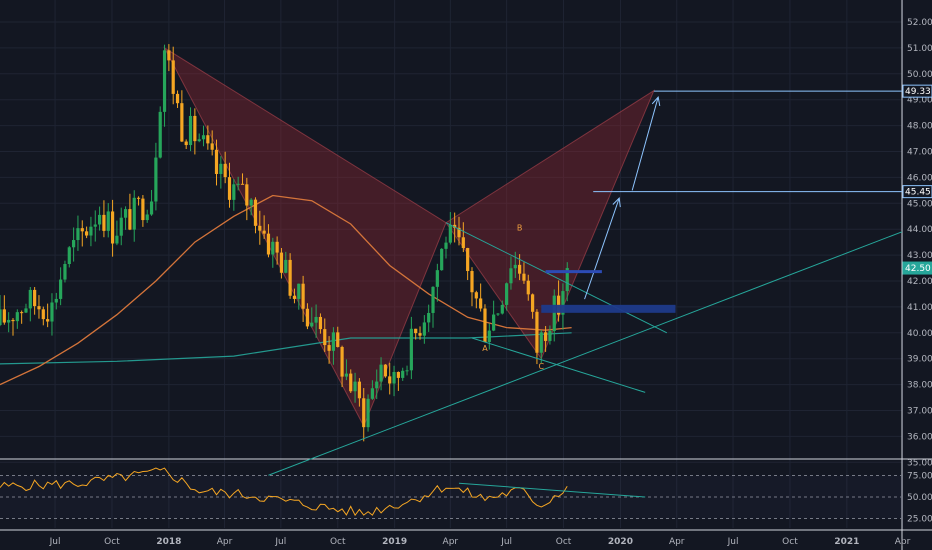  I want to click on rsi-trendline, so click(552, 490).